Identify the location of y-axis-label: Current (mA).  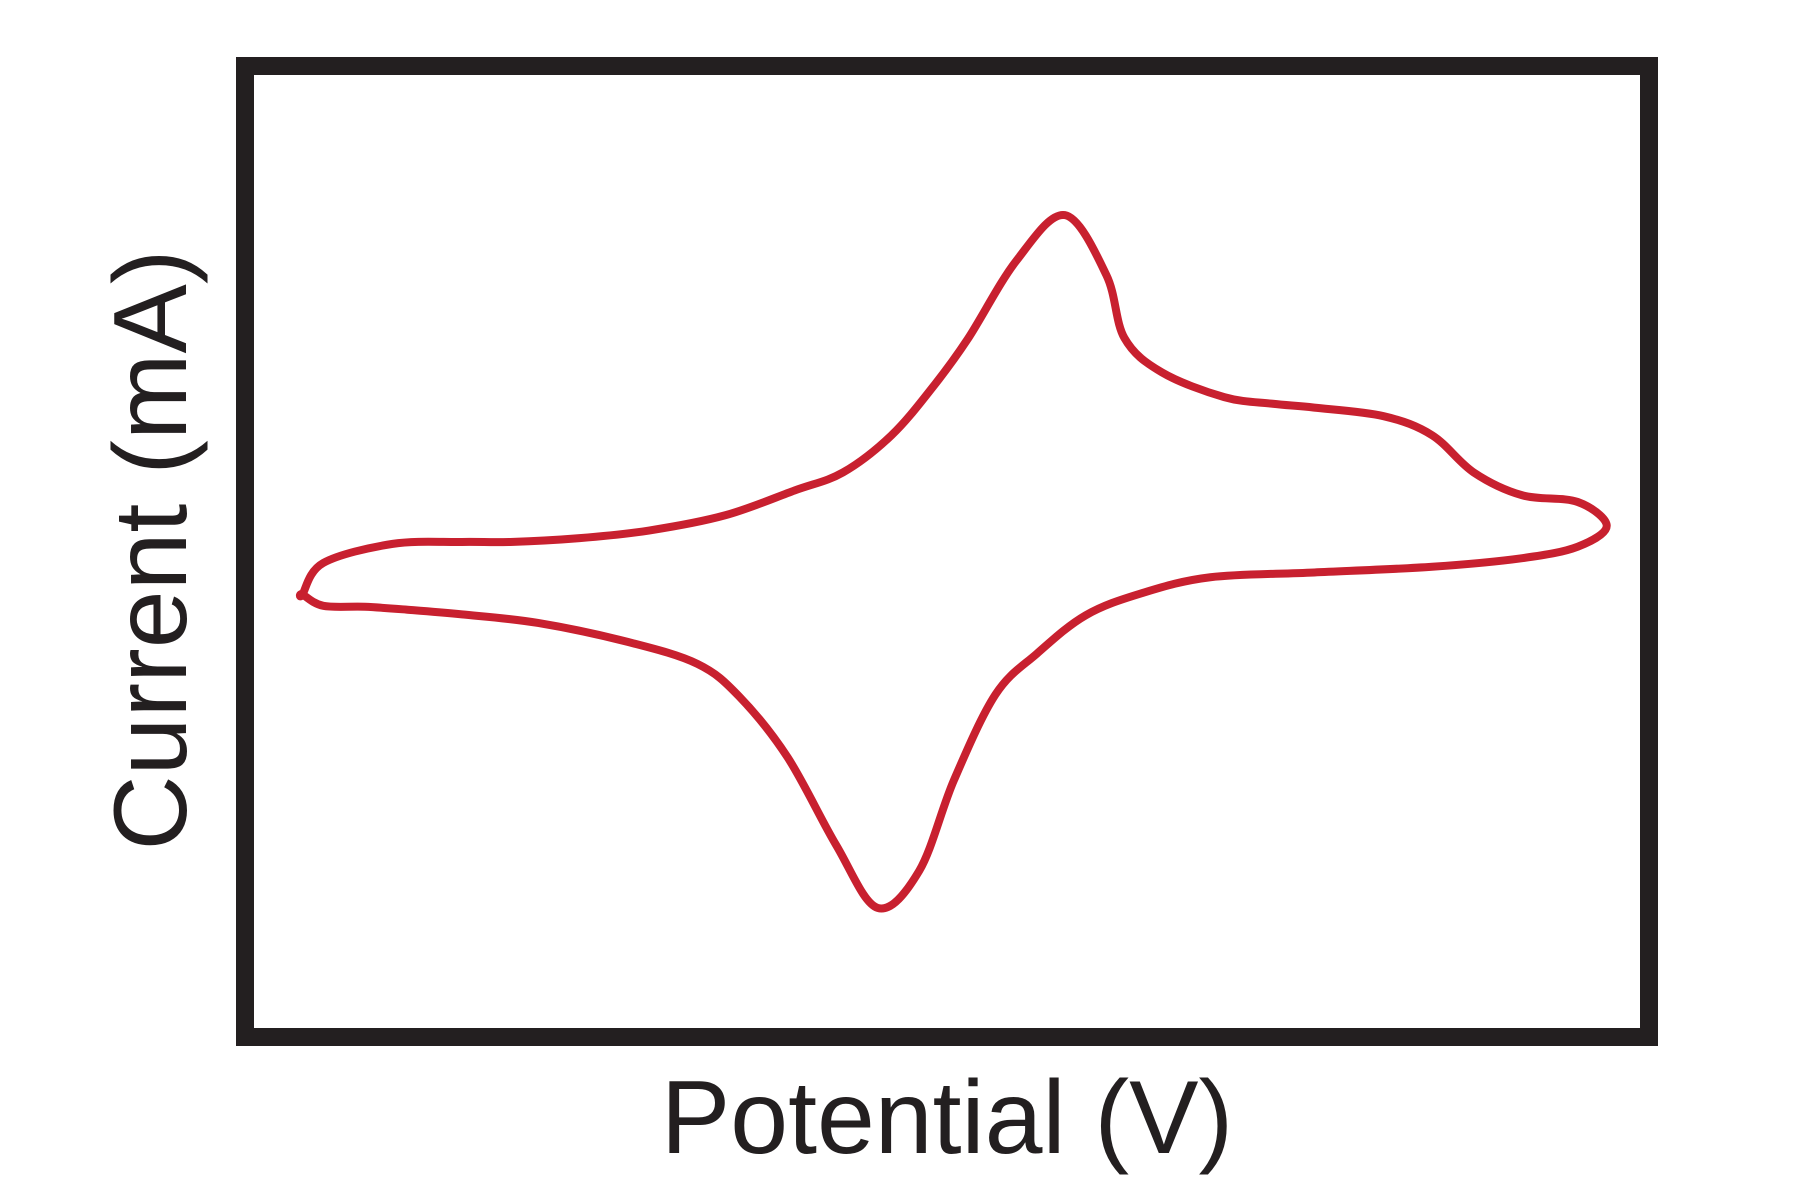
(151, 550).